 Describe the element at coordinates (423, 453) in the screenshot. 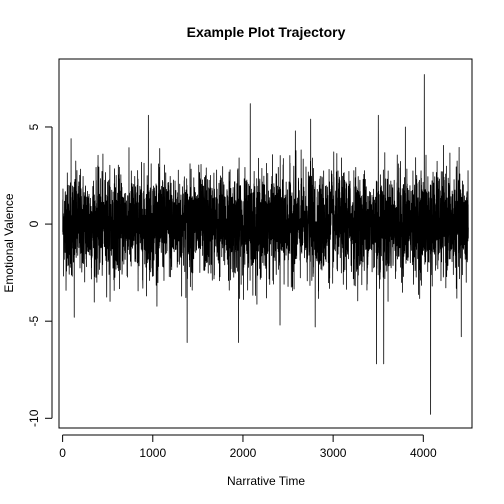

I see `x-tick-label: 4000` at that location.